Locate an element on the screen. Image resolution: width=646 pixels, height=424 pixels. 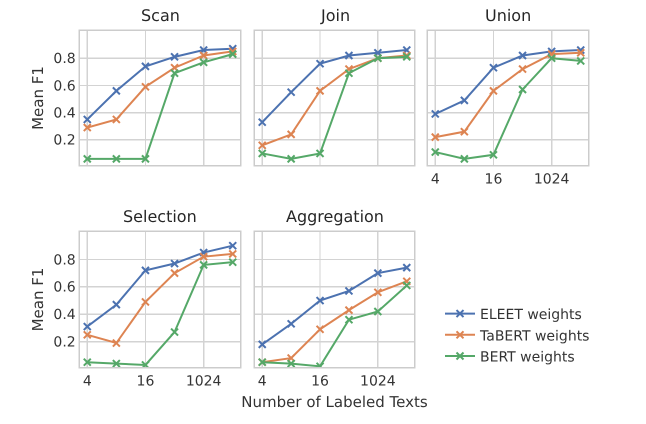
x-axis-title: Number of Labeled Texts is located at coordinates (334, 402).